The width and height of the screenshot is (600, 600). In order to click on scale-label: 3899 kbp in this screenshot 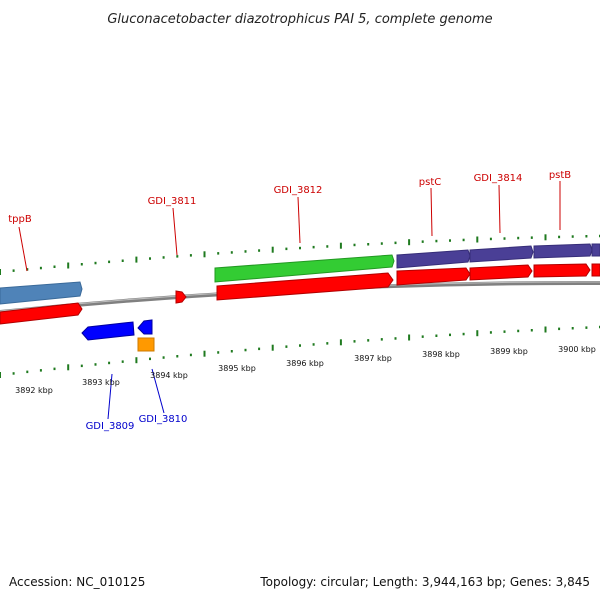, I will do `click(509, 351)`.